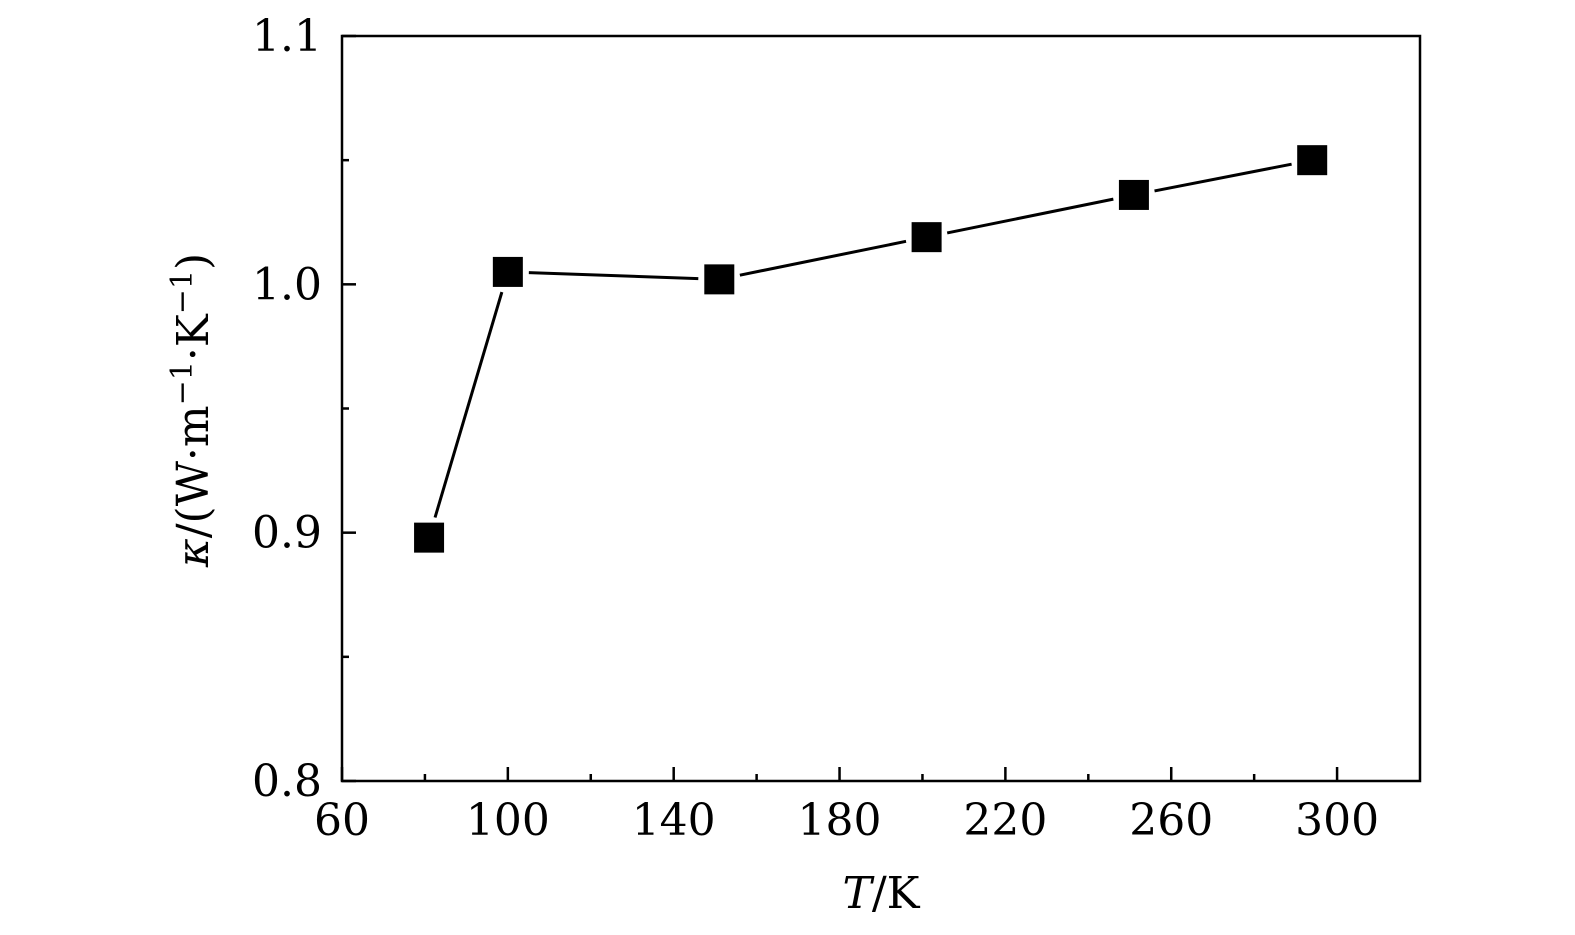  Describe the element at coordinates (858, 893) in the screenshot. I see `x-axis-symbol: T` at that location.